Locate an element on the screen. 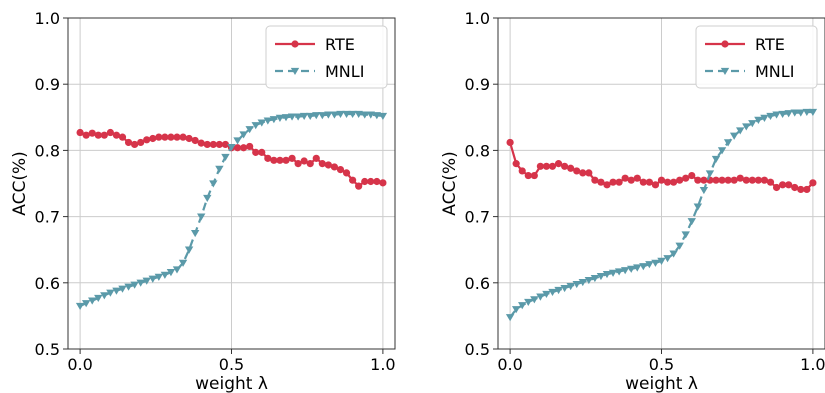 This screenshot has width=825, height=393. y-tick-label: 0.5 is located at coordinates (47, 349).